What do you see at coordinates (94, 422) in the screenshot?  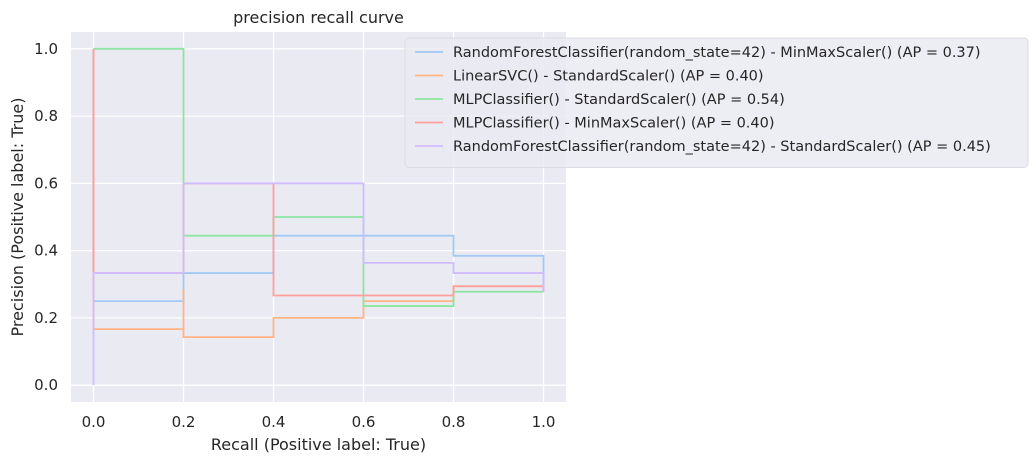 I see `x-tick-label: 0.0` at bounding box center [94, 422].